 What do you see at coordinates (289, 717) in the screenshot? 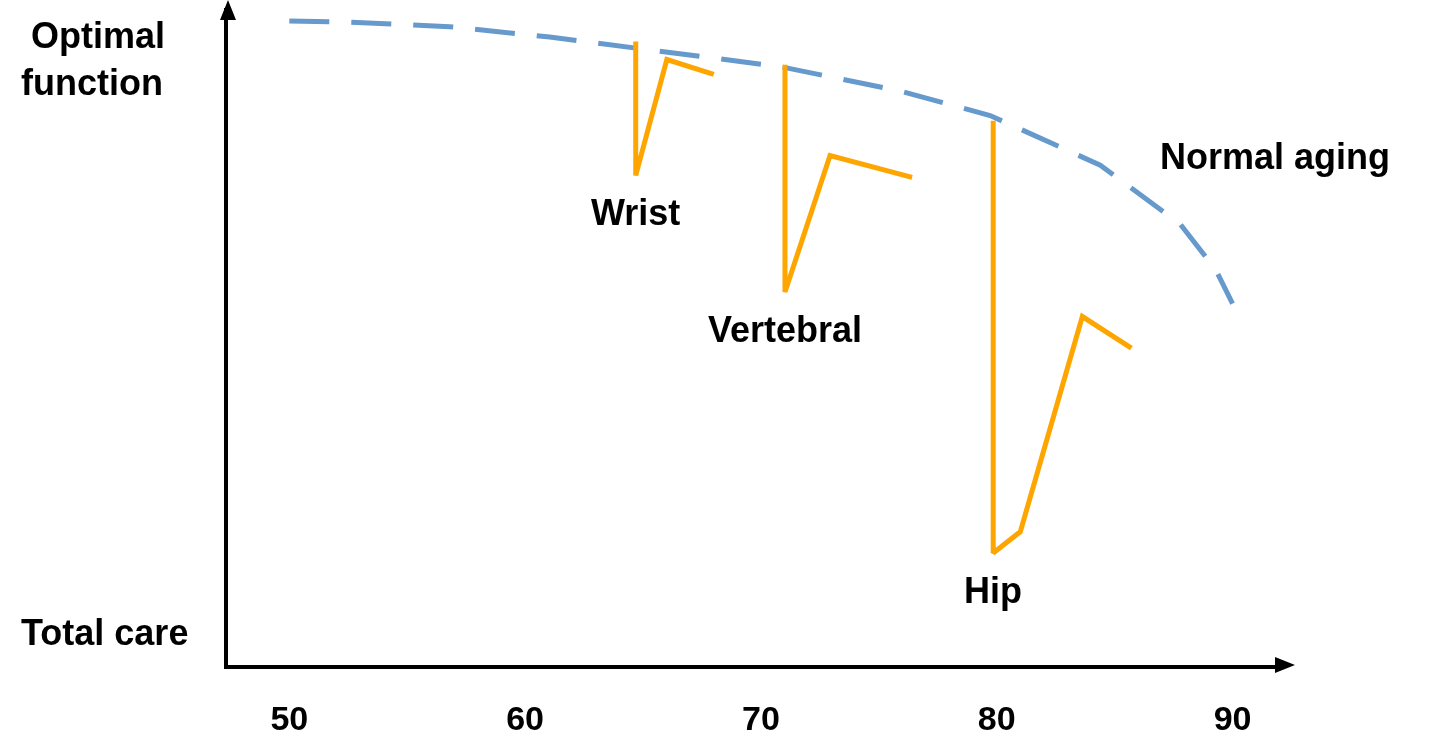
I see `x-tick-label: 50` at bounding box center [289, 717].